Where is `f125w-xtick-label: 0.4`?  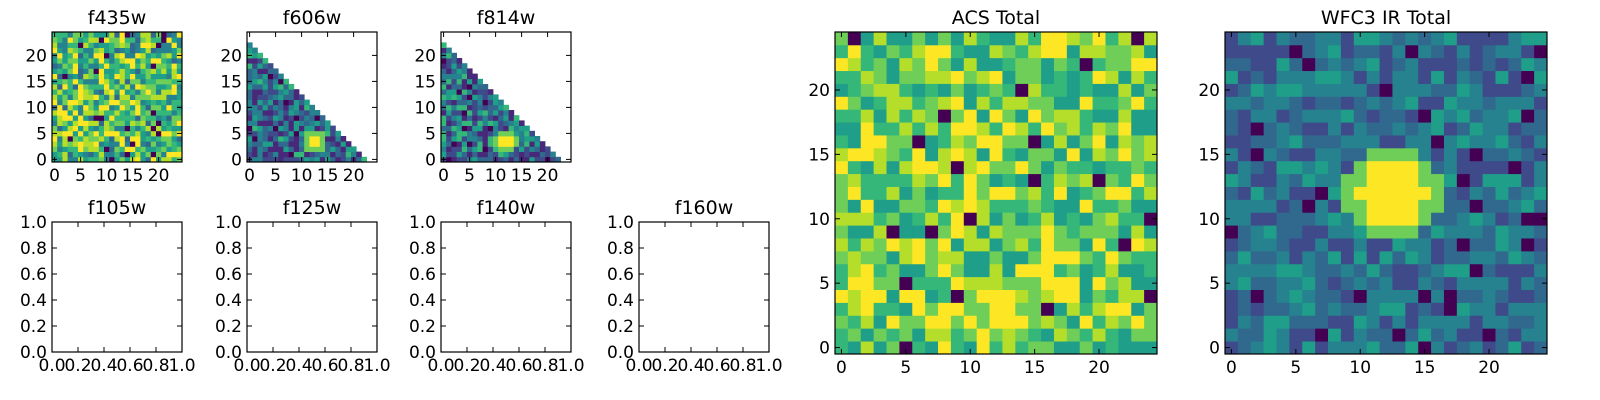
f125w-xtick-label: 0.4 is located at coordinates (298, 366).